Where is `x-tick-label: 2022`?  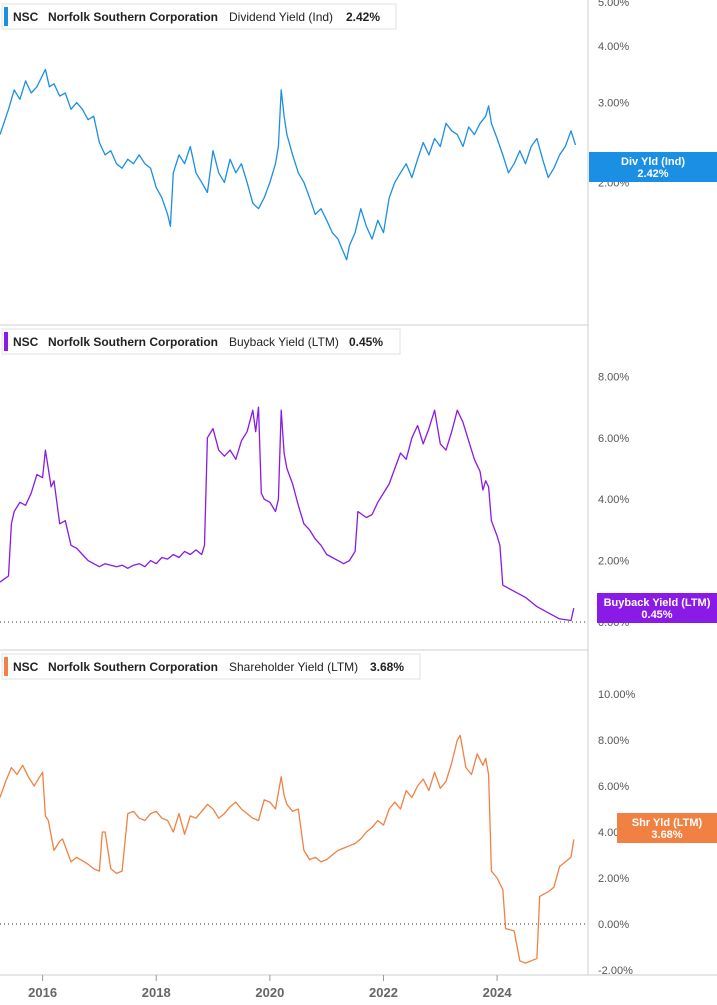
x-tick-label: 2022 is located at coordinates (383, 992).